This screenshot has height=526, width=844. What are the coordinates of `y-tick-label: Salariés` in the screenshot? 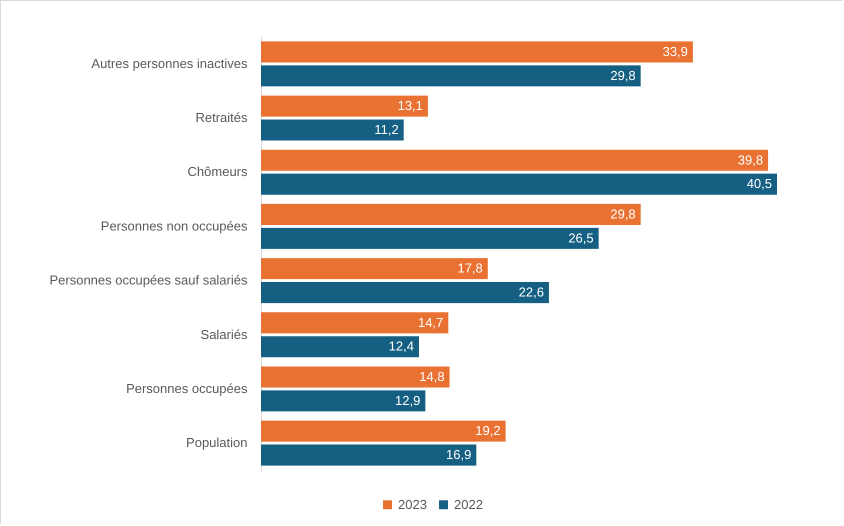 It's located at (224, 334).